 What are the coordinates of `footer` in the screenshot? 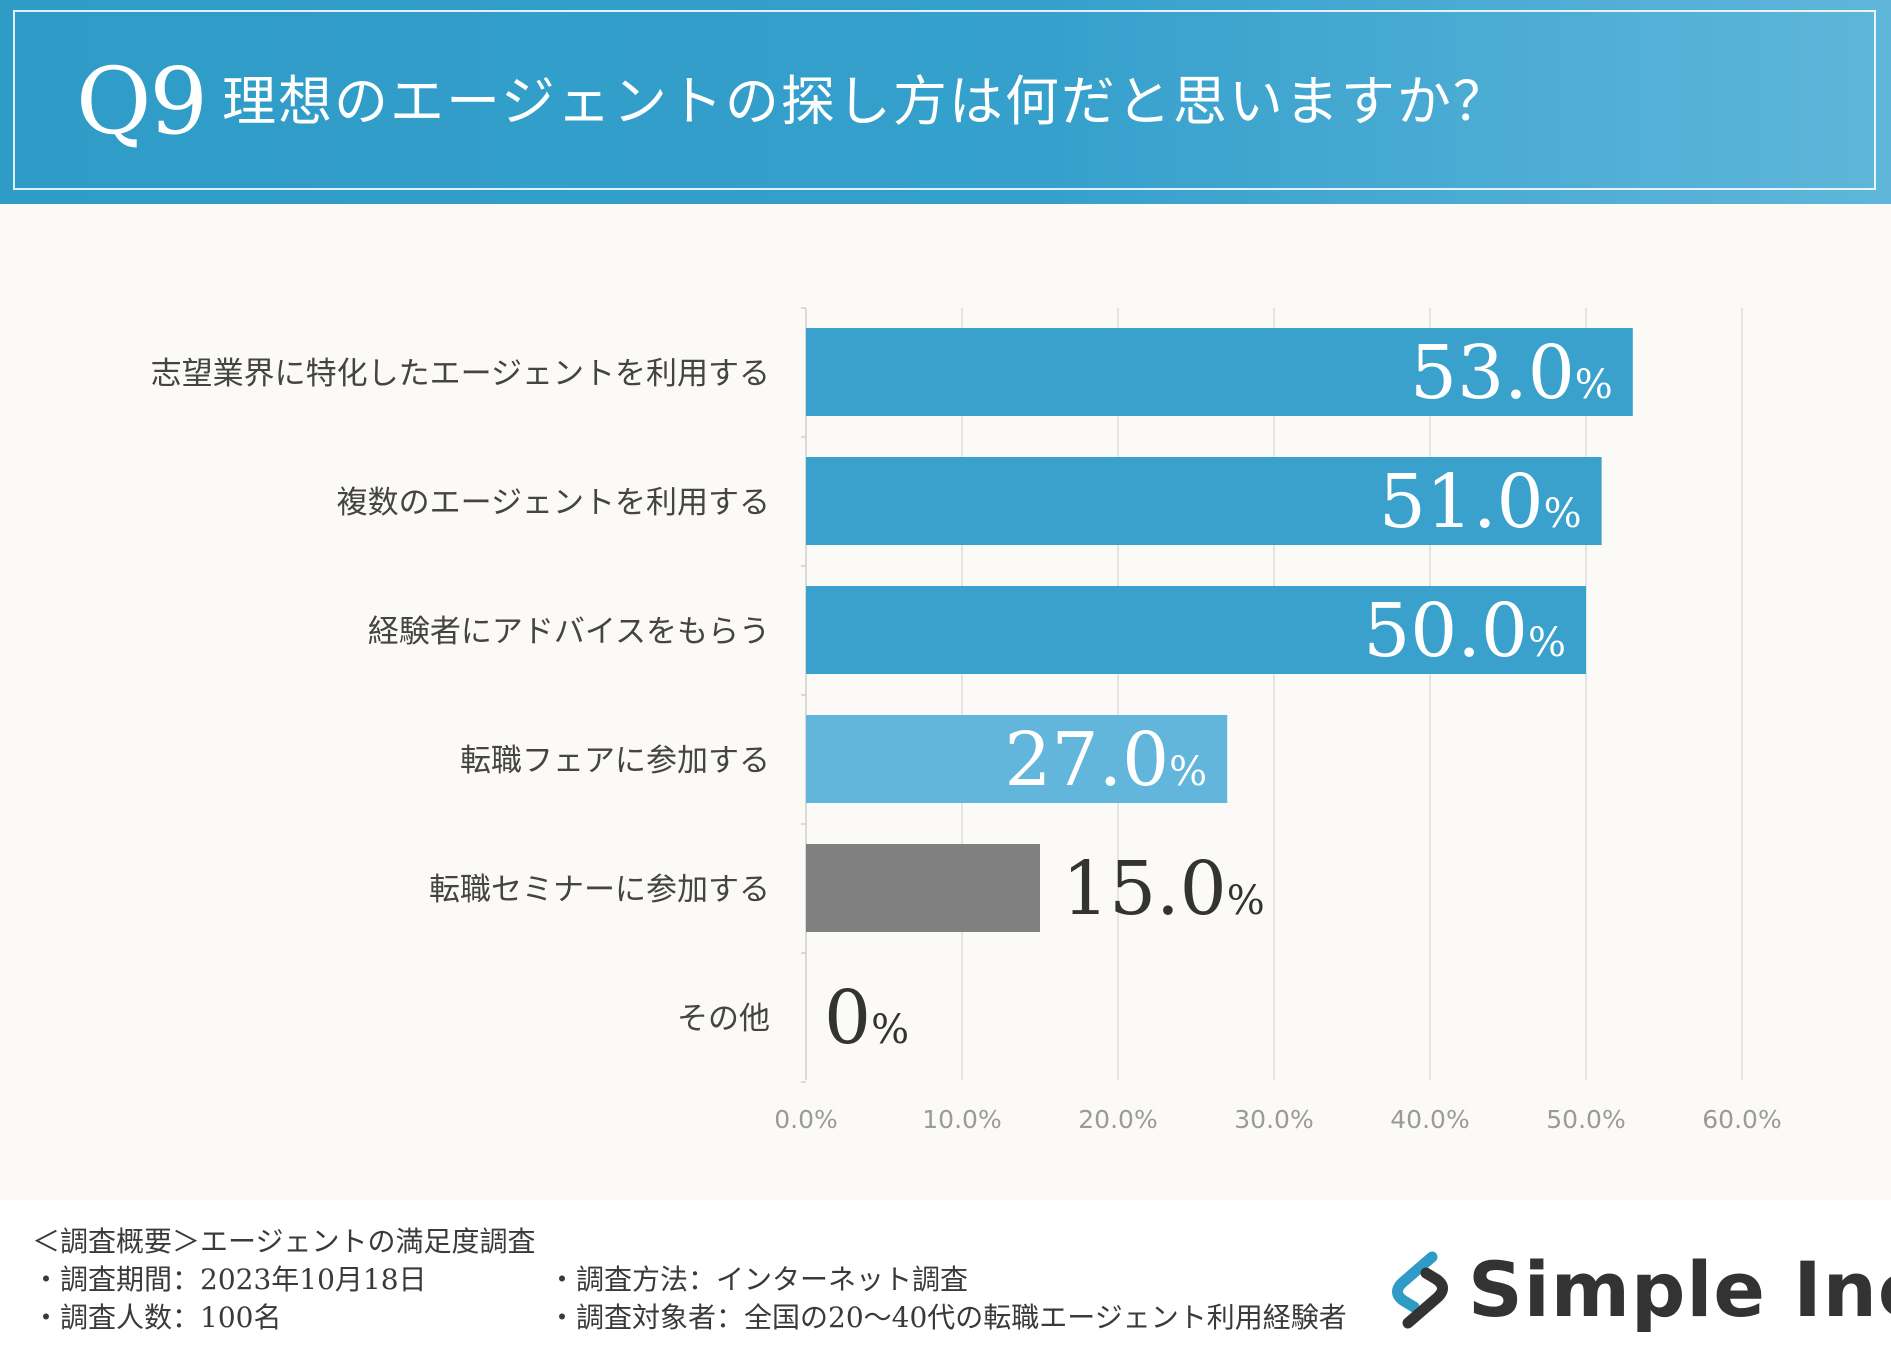 It's located at (945, 1275).